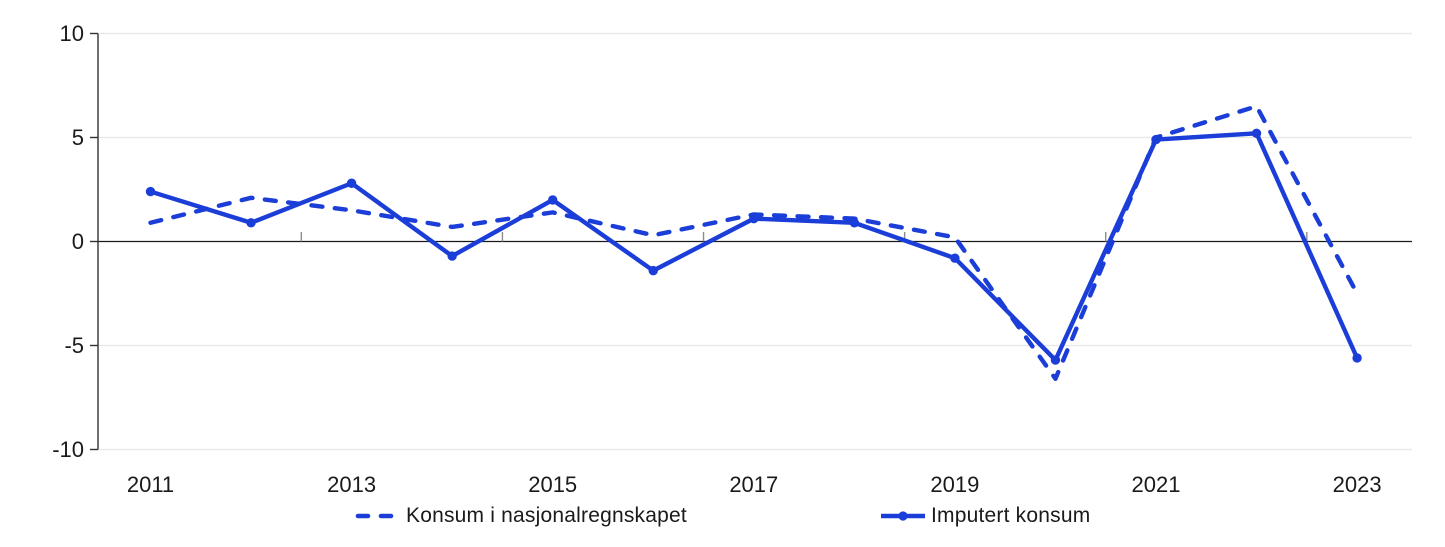 This screenshot has width=1445, height=547. What do you see at coordinates (78, 137) in the screenshot?
I see `y-axis-tick-label: 5` at bounding box center [78, 137].